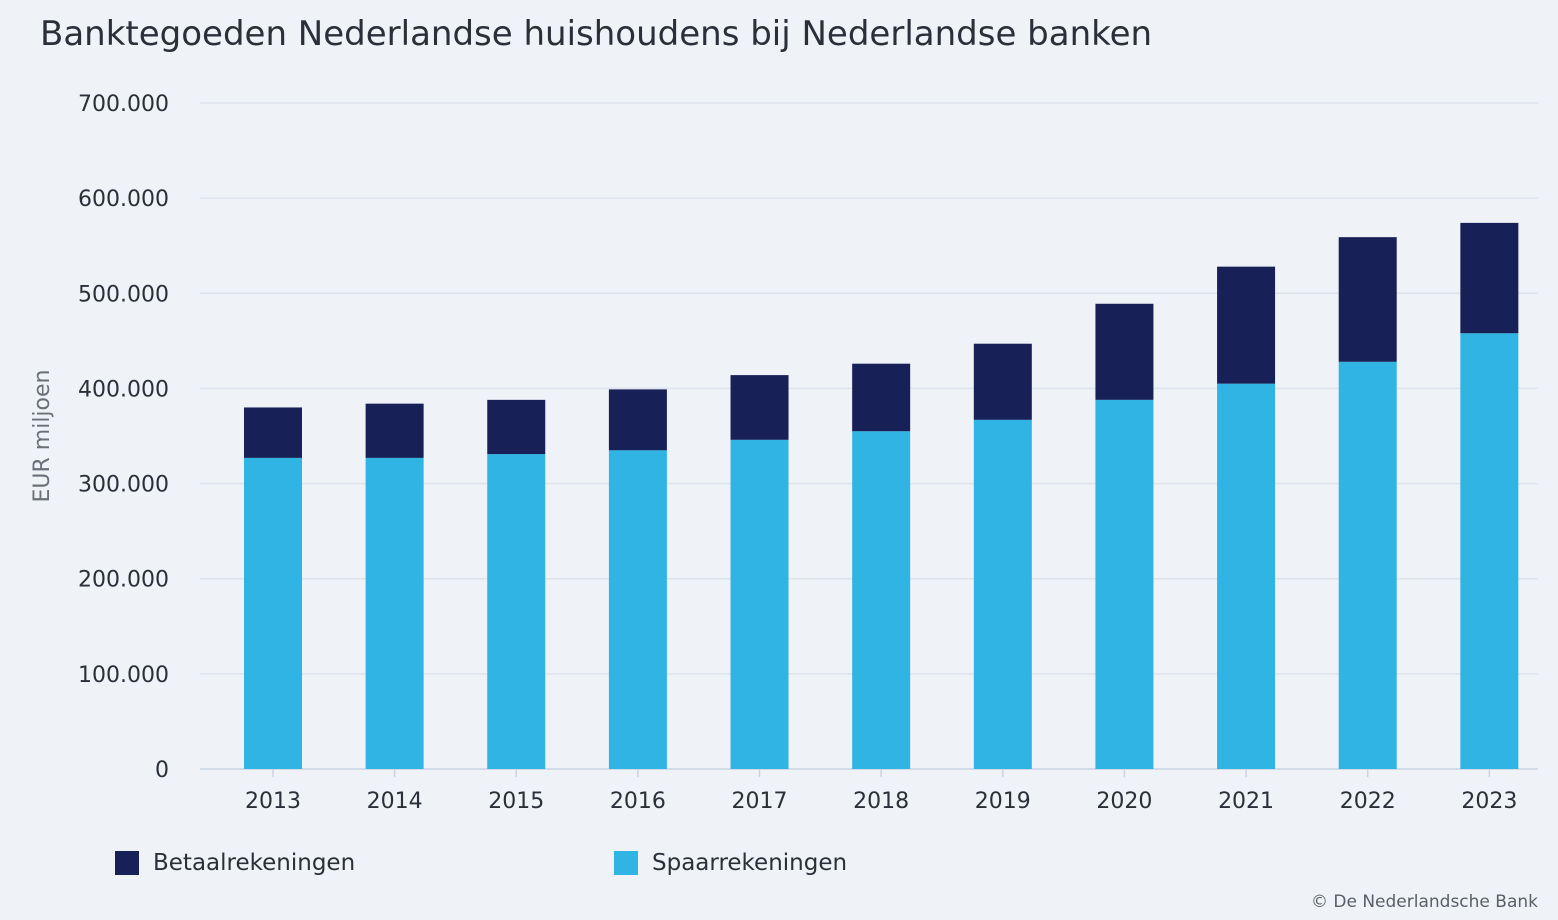 The width and height of the screenshot is (1558, 920). I want to click on y-tick-label: 200.000, so click(123, 580).